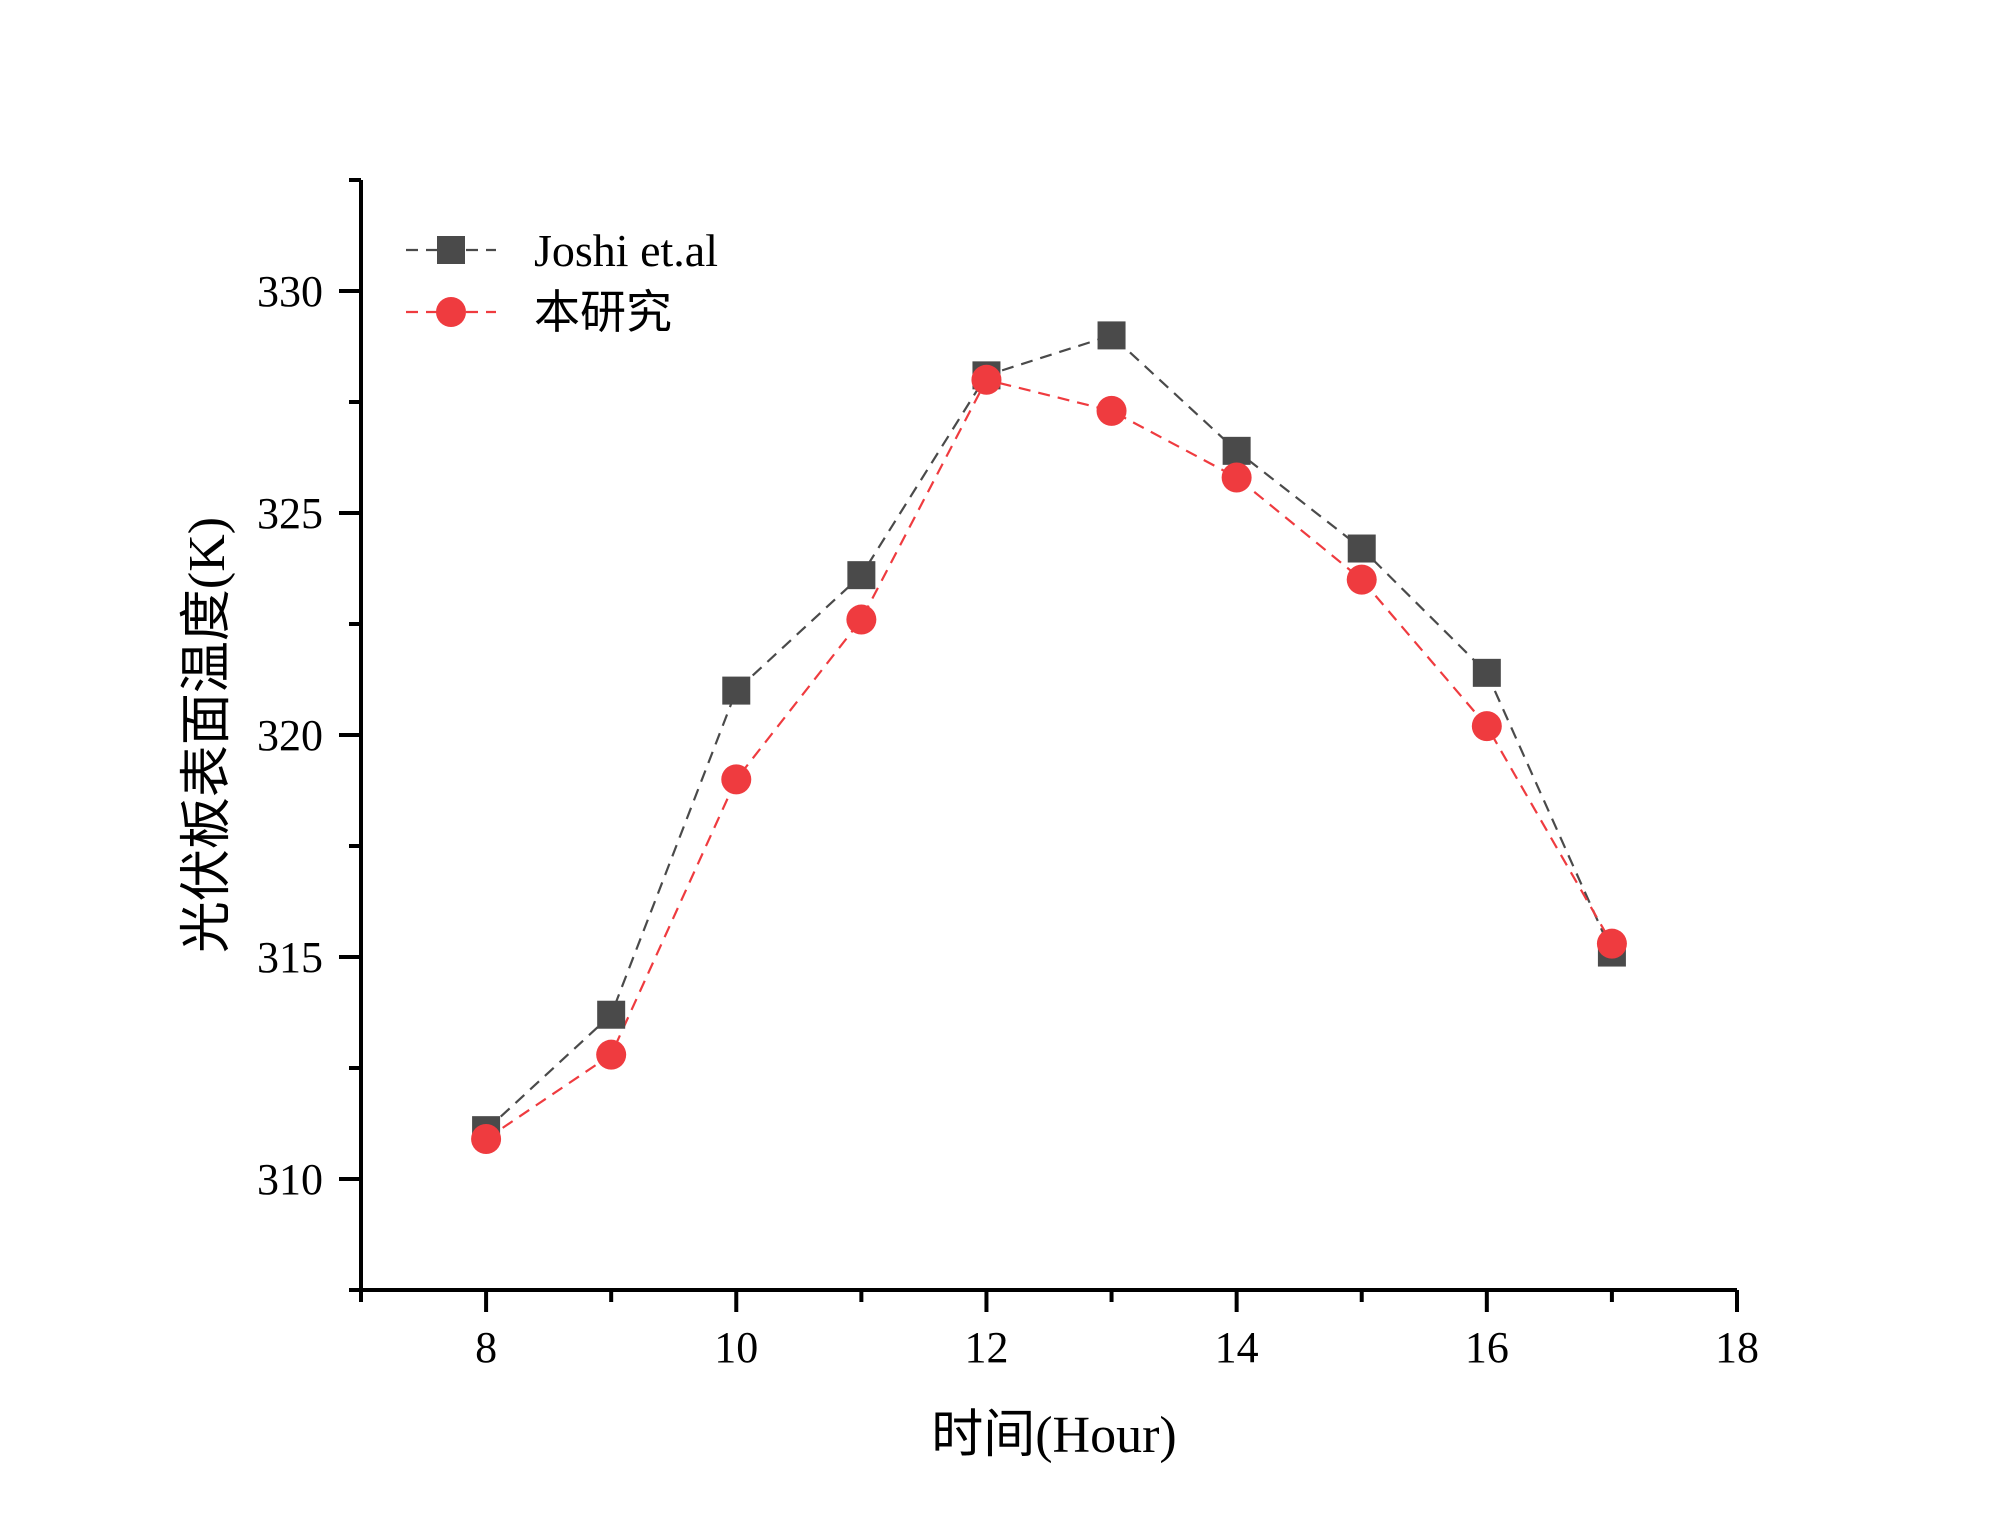 The width and height of the screenshot is (2000, 1530). I want to click on y-tick-label: 315, so click(290, 957).